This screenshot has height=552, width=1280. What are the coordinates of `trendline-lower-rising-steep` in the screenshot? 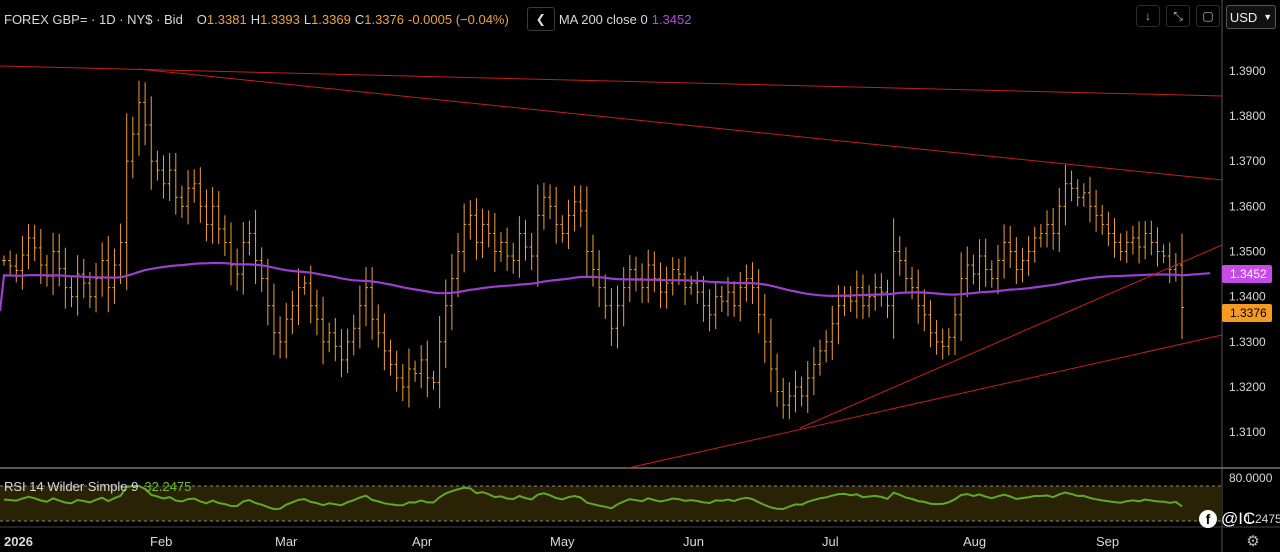 It's located at (1011, 336).